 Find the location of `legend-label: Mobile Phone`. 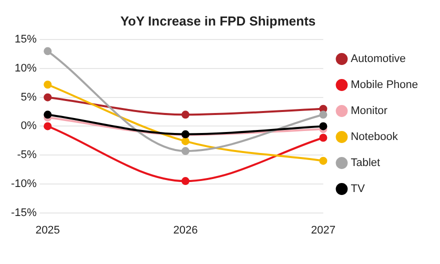

legend-label: Mobile Phone is located at coordinates (384, 85).